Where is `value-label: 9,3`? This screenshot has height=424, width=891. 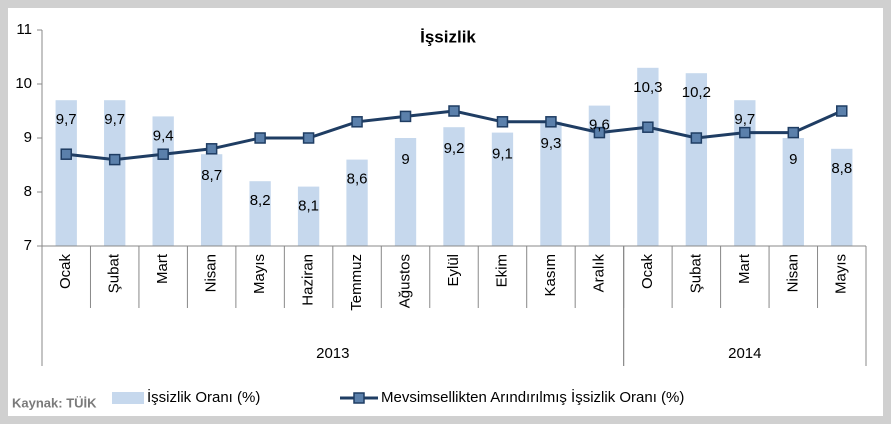
value-label: 9,3 is located at coordinates (551, 143).